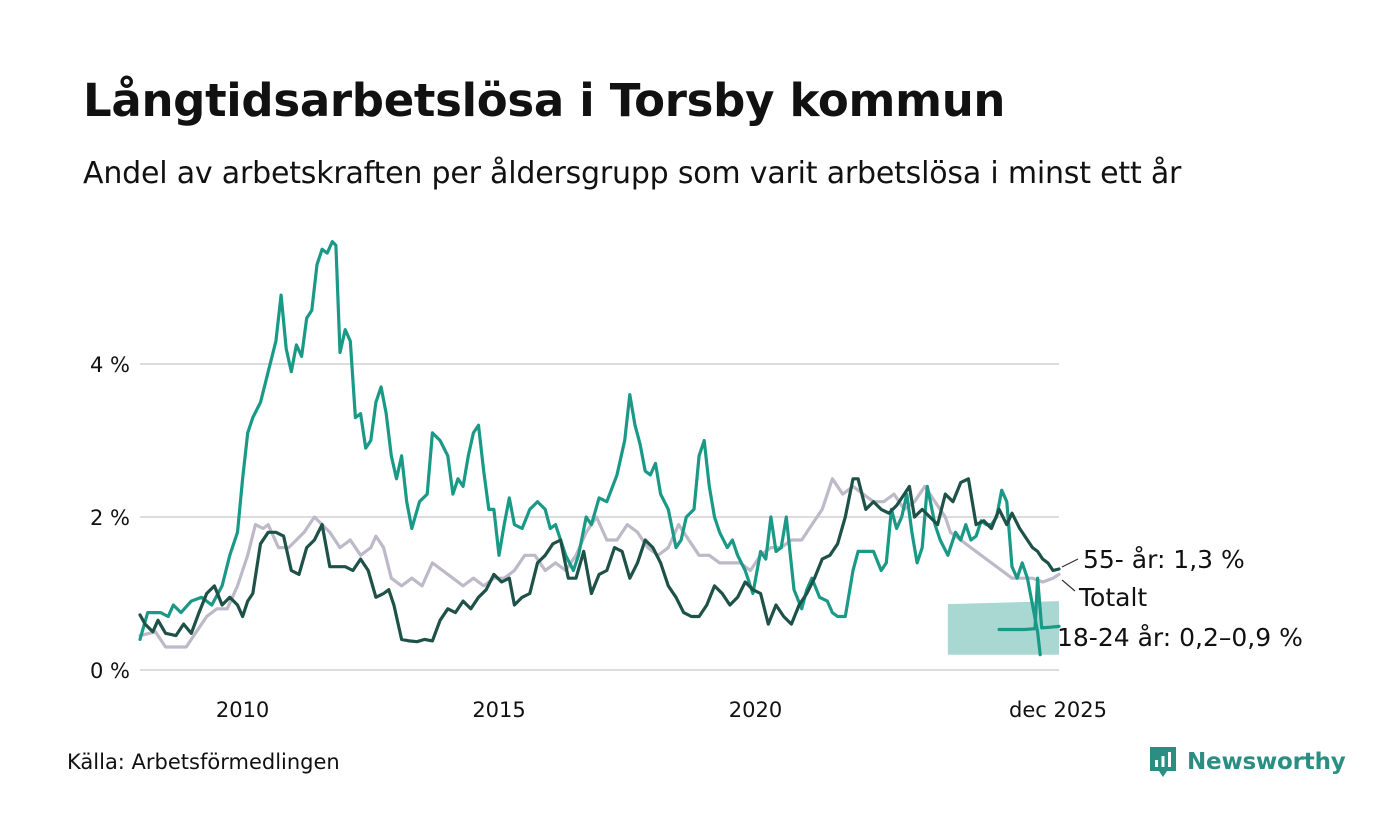  Describe the element at coordinates (755, 710) in the screenshot. I see `x-tick-label: 2020` at that location.